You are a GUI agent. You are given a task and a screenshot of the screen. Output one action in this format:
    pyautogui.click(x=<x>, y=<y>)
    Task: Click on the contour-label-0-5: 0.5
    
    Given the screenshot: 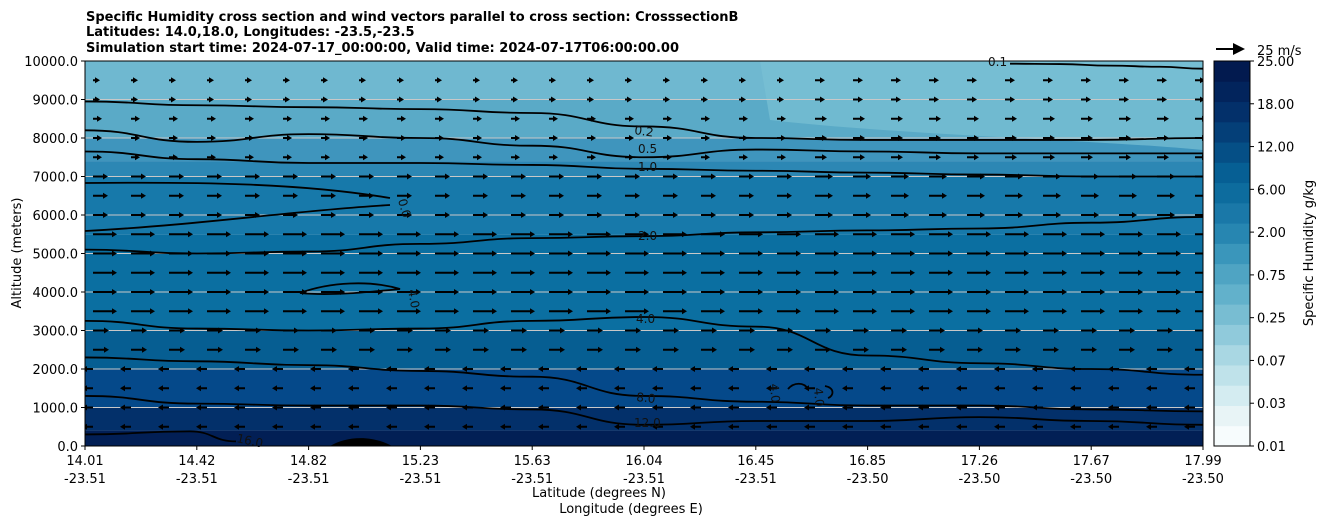 What is the action you would take?
    pyautogui.click(x=647, y=149)
    